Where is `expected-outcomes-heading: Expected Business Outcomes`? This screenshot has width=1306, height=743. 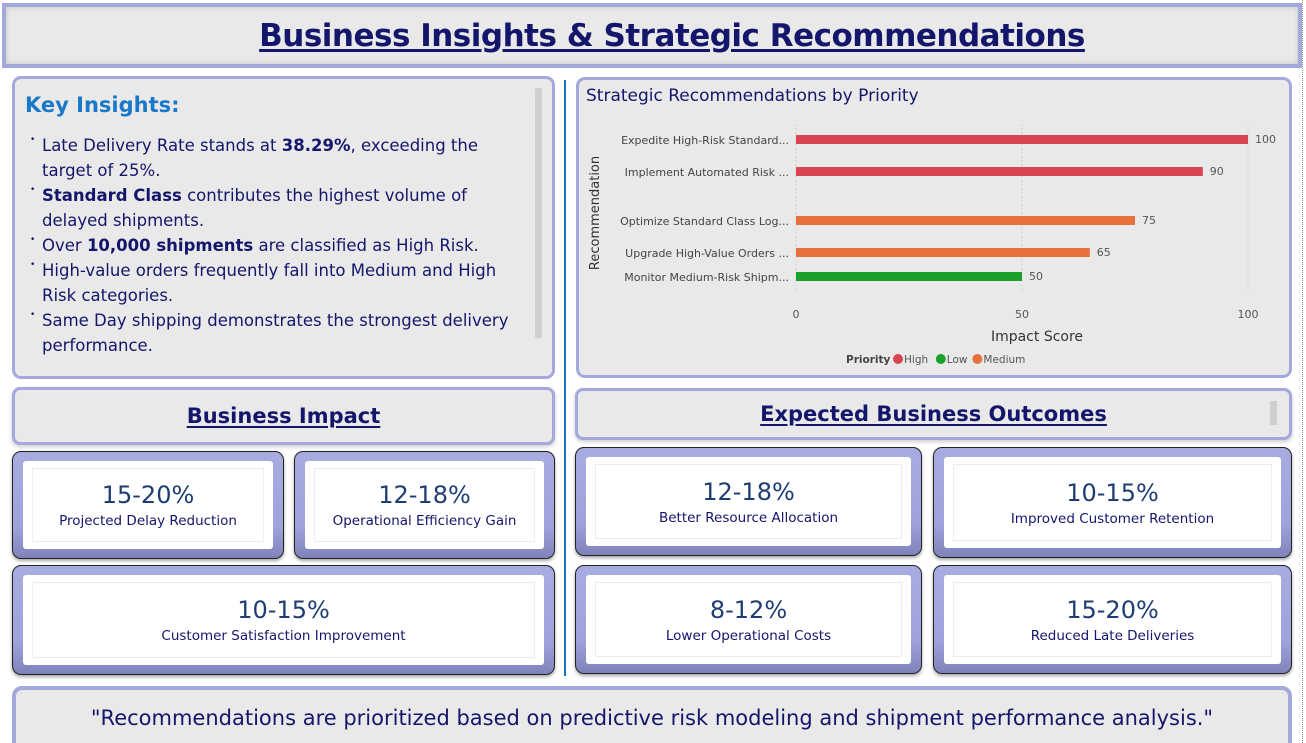
expected-outcomes-heading: Expected Business Outcomes is located at coordinates (933, 414).